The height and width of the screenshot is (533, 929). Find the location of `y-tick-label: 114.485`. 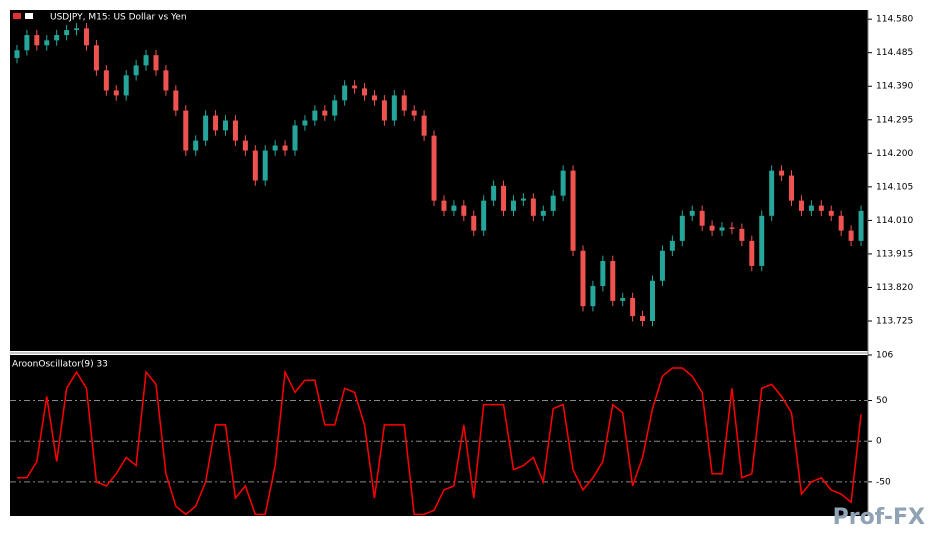

y-tick-label: 114.485 is located at coordinates (894, 53).